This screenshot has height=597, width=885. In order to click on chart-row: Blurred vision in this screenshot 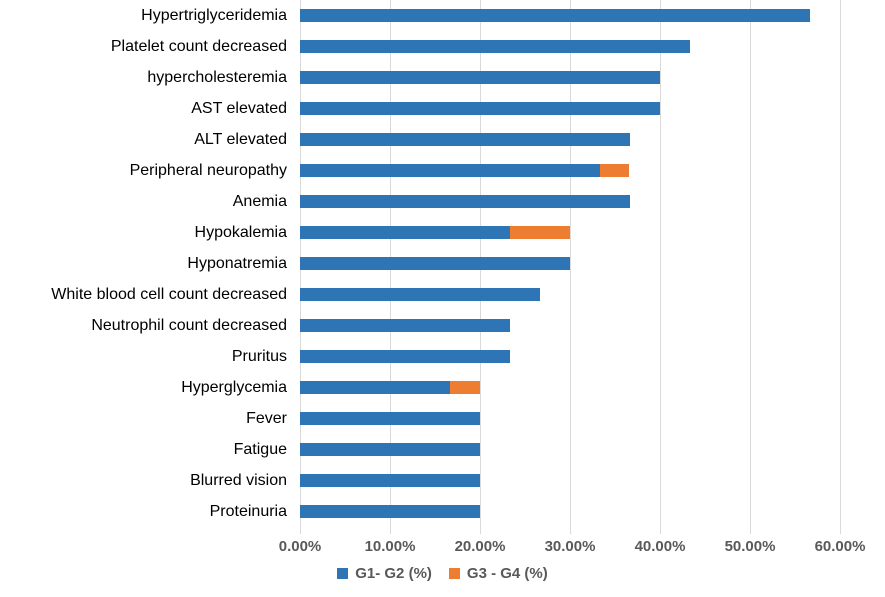, I will do `click(442, 480)`.